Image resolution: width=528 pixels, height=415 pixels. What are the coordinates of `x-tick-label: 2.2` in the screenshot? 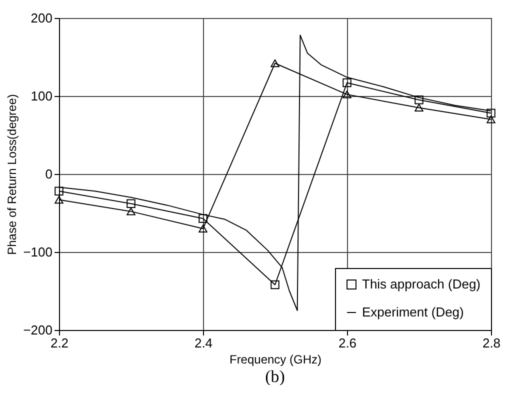 It's located at (59, 343).